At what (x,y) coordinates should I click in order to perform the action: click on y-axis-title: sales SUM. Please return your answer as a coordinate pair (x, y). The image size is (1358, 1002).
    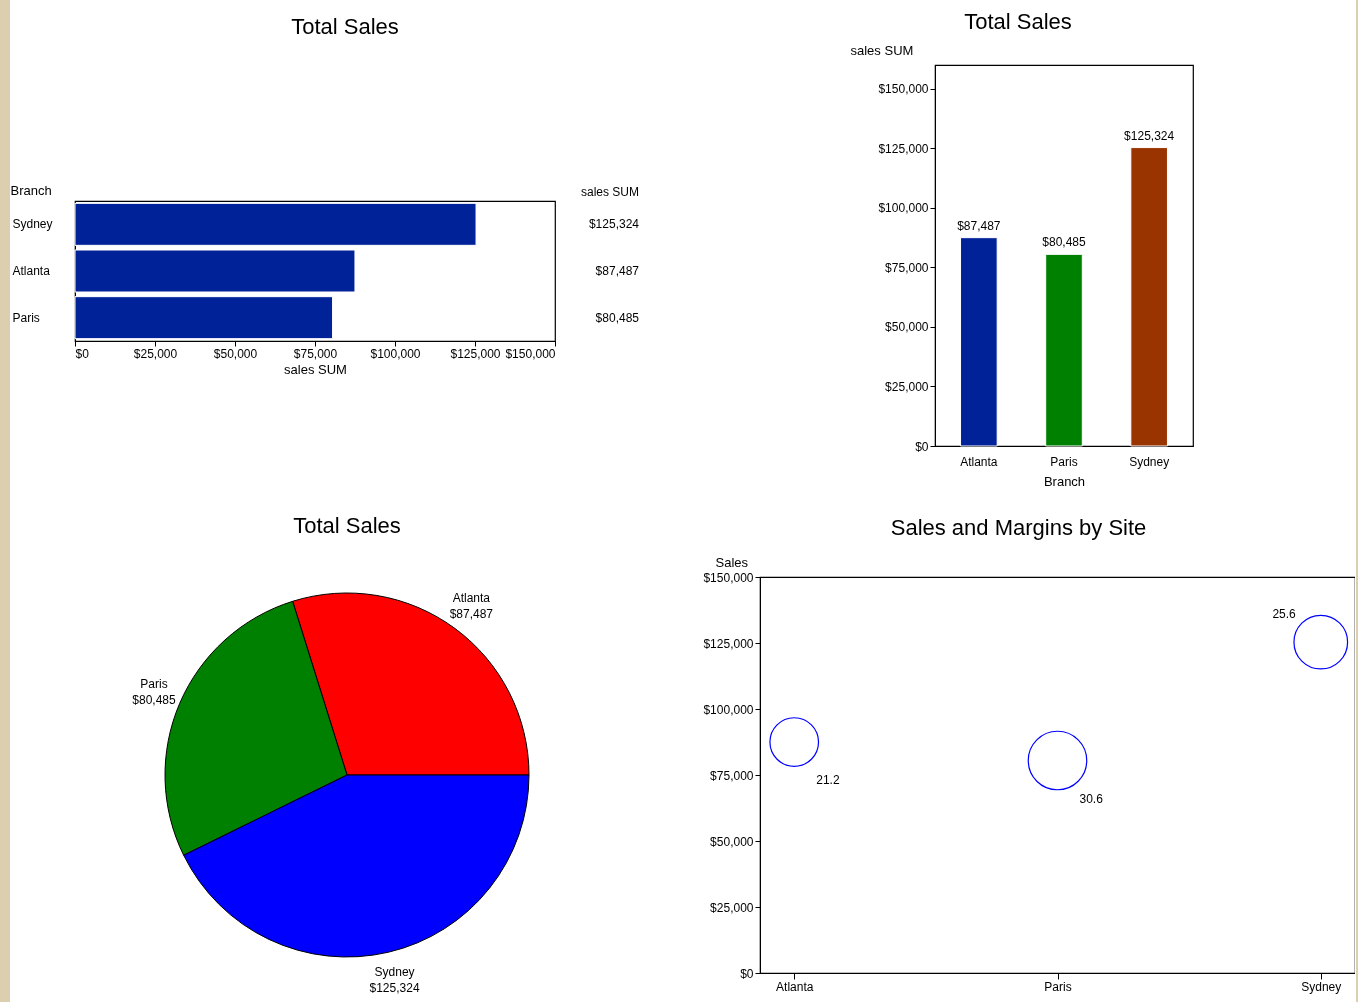
    Looking at the image, I should click on (882, 50).